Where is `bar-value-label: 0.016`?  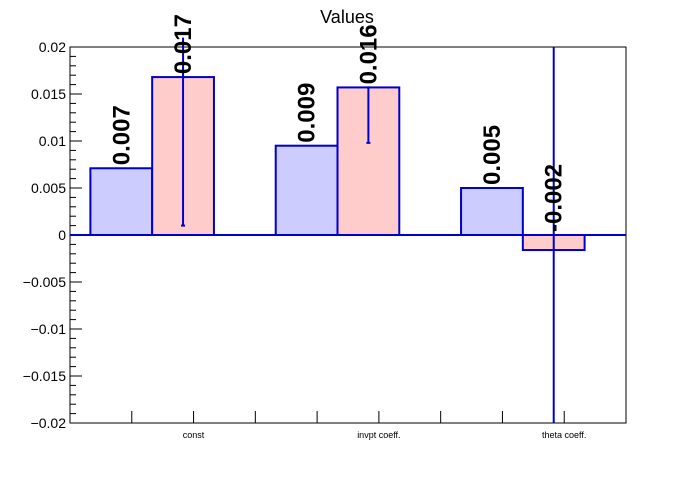 bar-value-label: 0.016 is located at coordinates (368, 54).